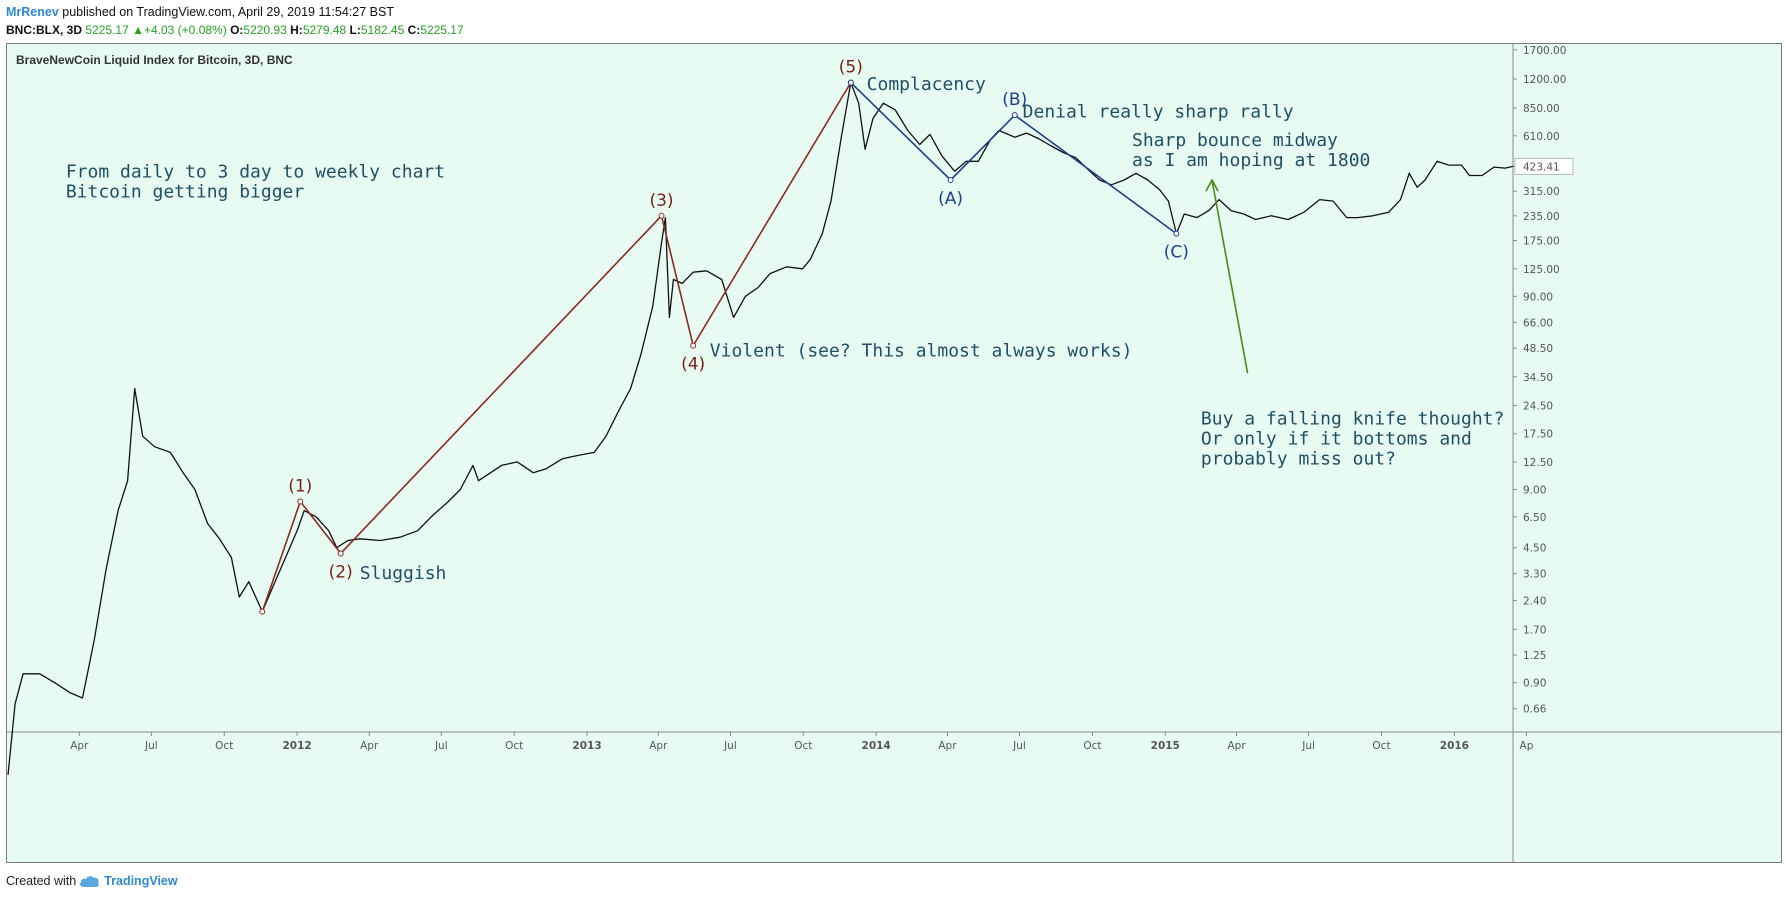  What do you see at coordinates (255, 172) in the screenshot?
I see `annotation-line: From daily to 3 day to weekly chart` at bounding box center [255, 172].